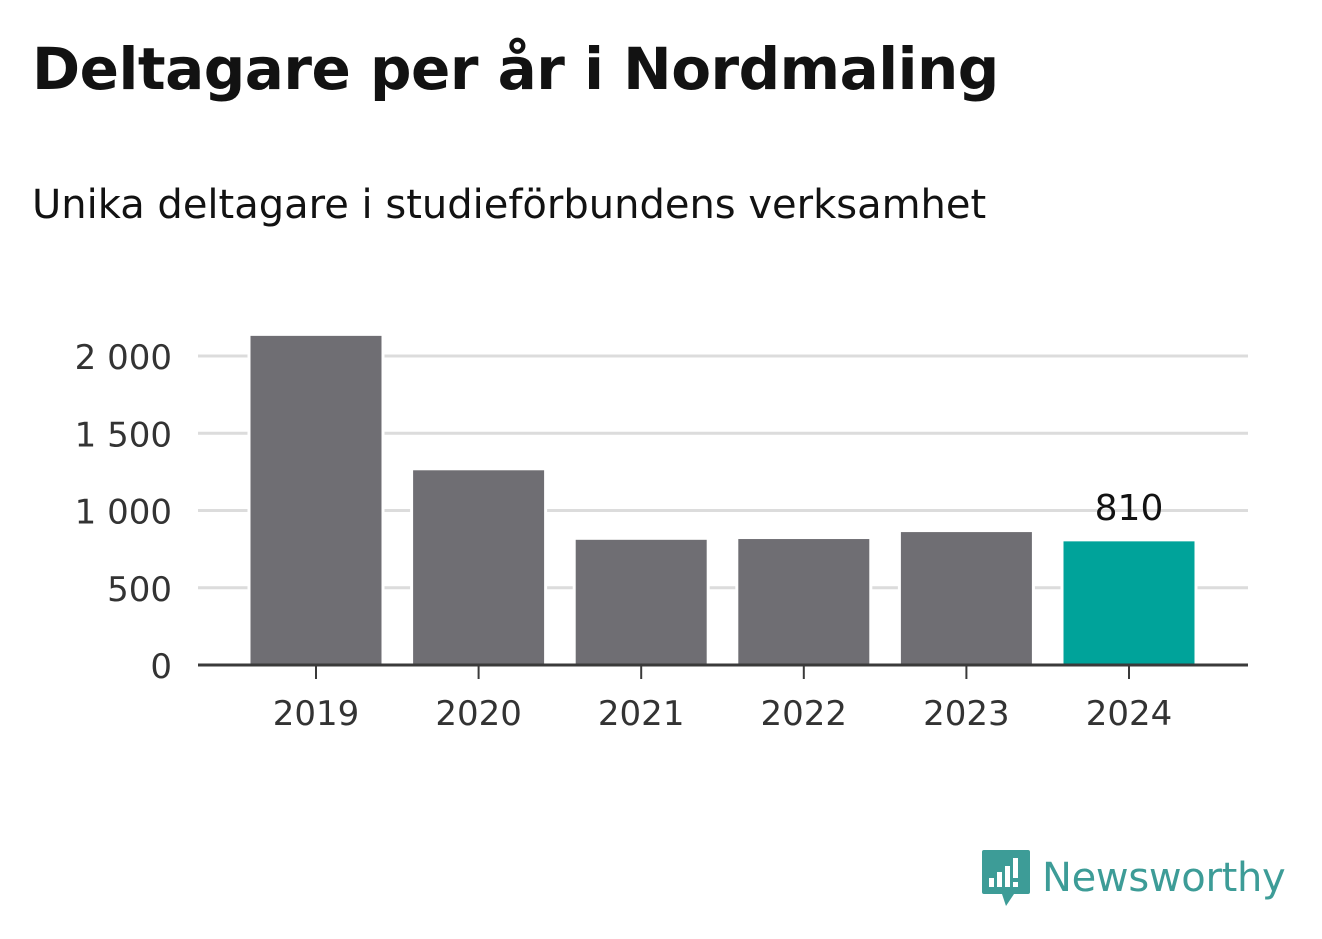 This screenshot has height=939, width=1322. I want to click on x-tick-label: 2024, so click(1129, 714).